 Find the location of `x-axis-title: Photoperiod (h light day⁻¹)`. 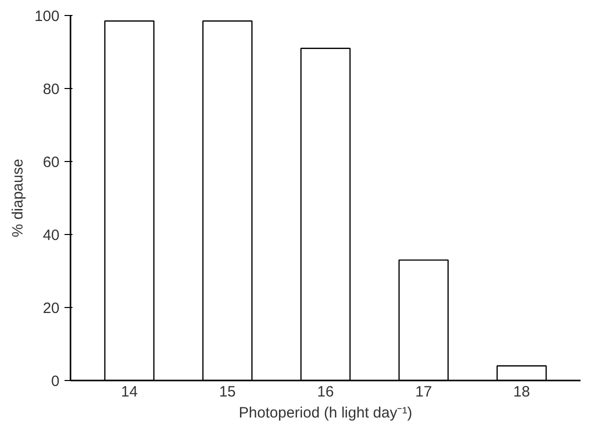

x-axis-title: Photoperiod (h light day⁻¹) is located at coordinates (325, 413).